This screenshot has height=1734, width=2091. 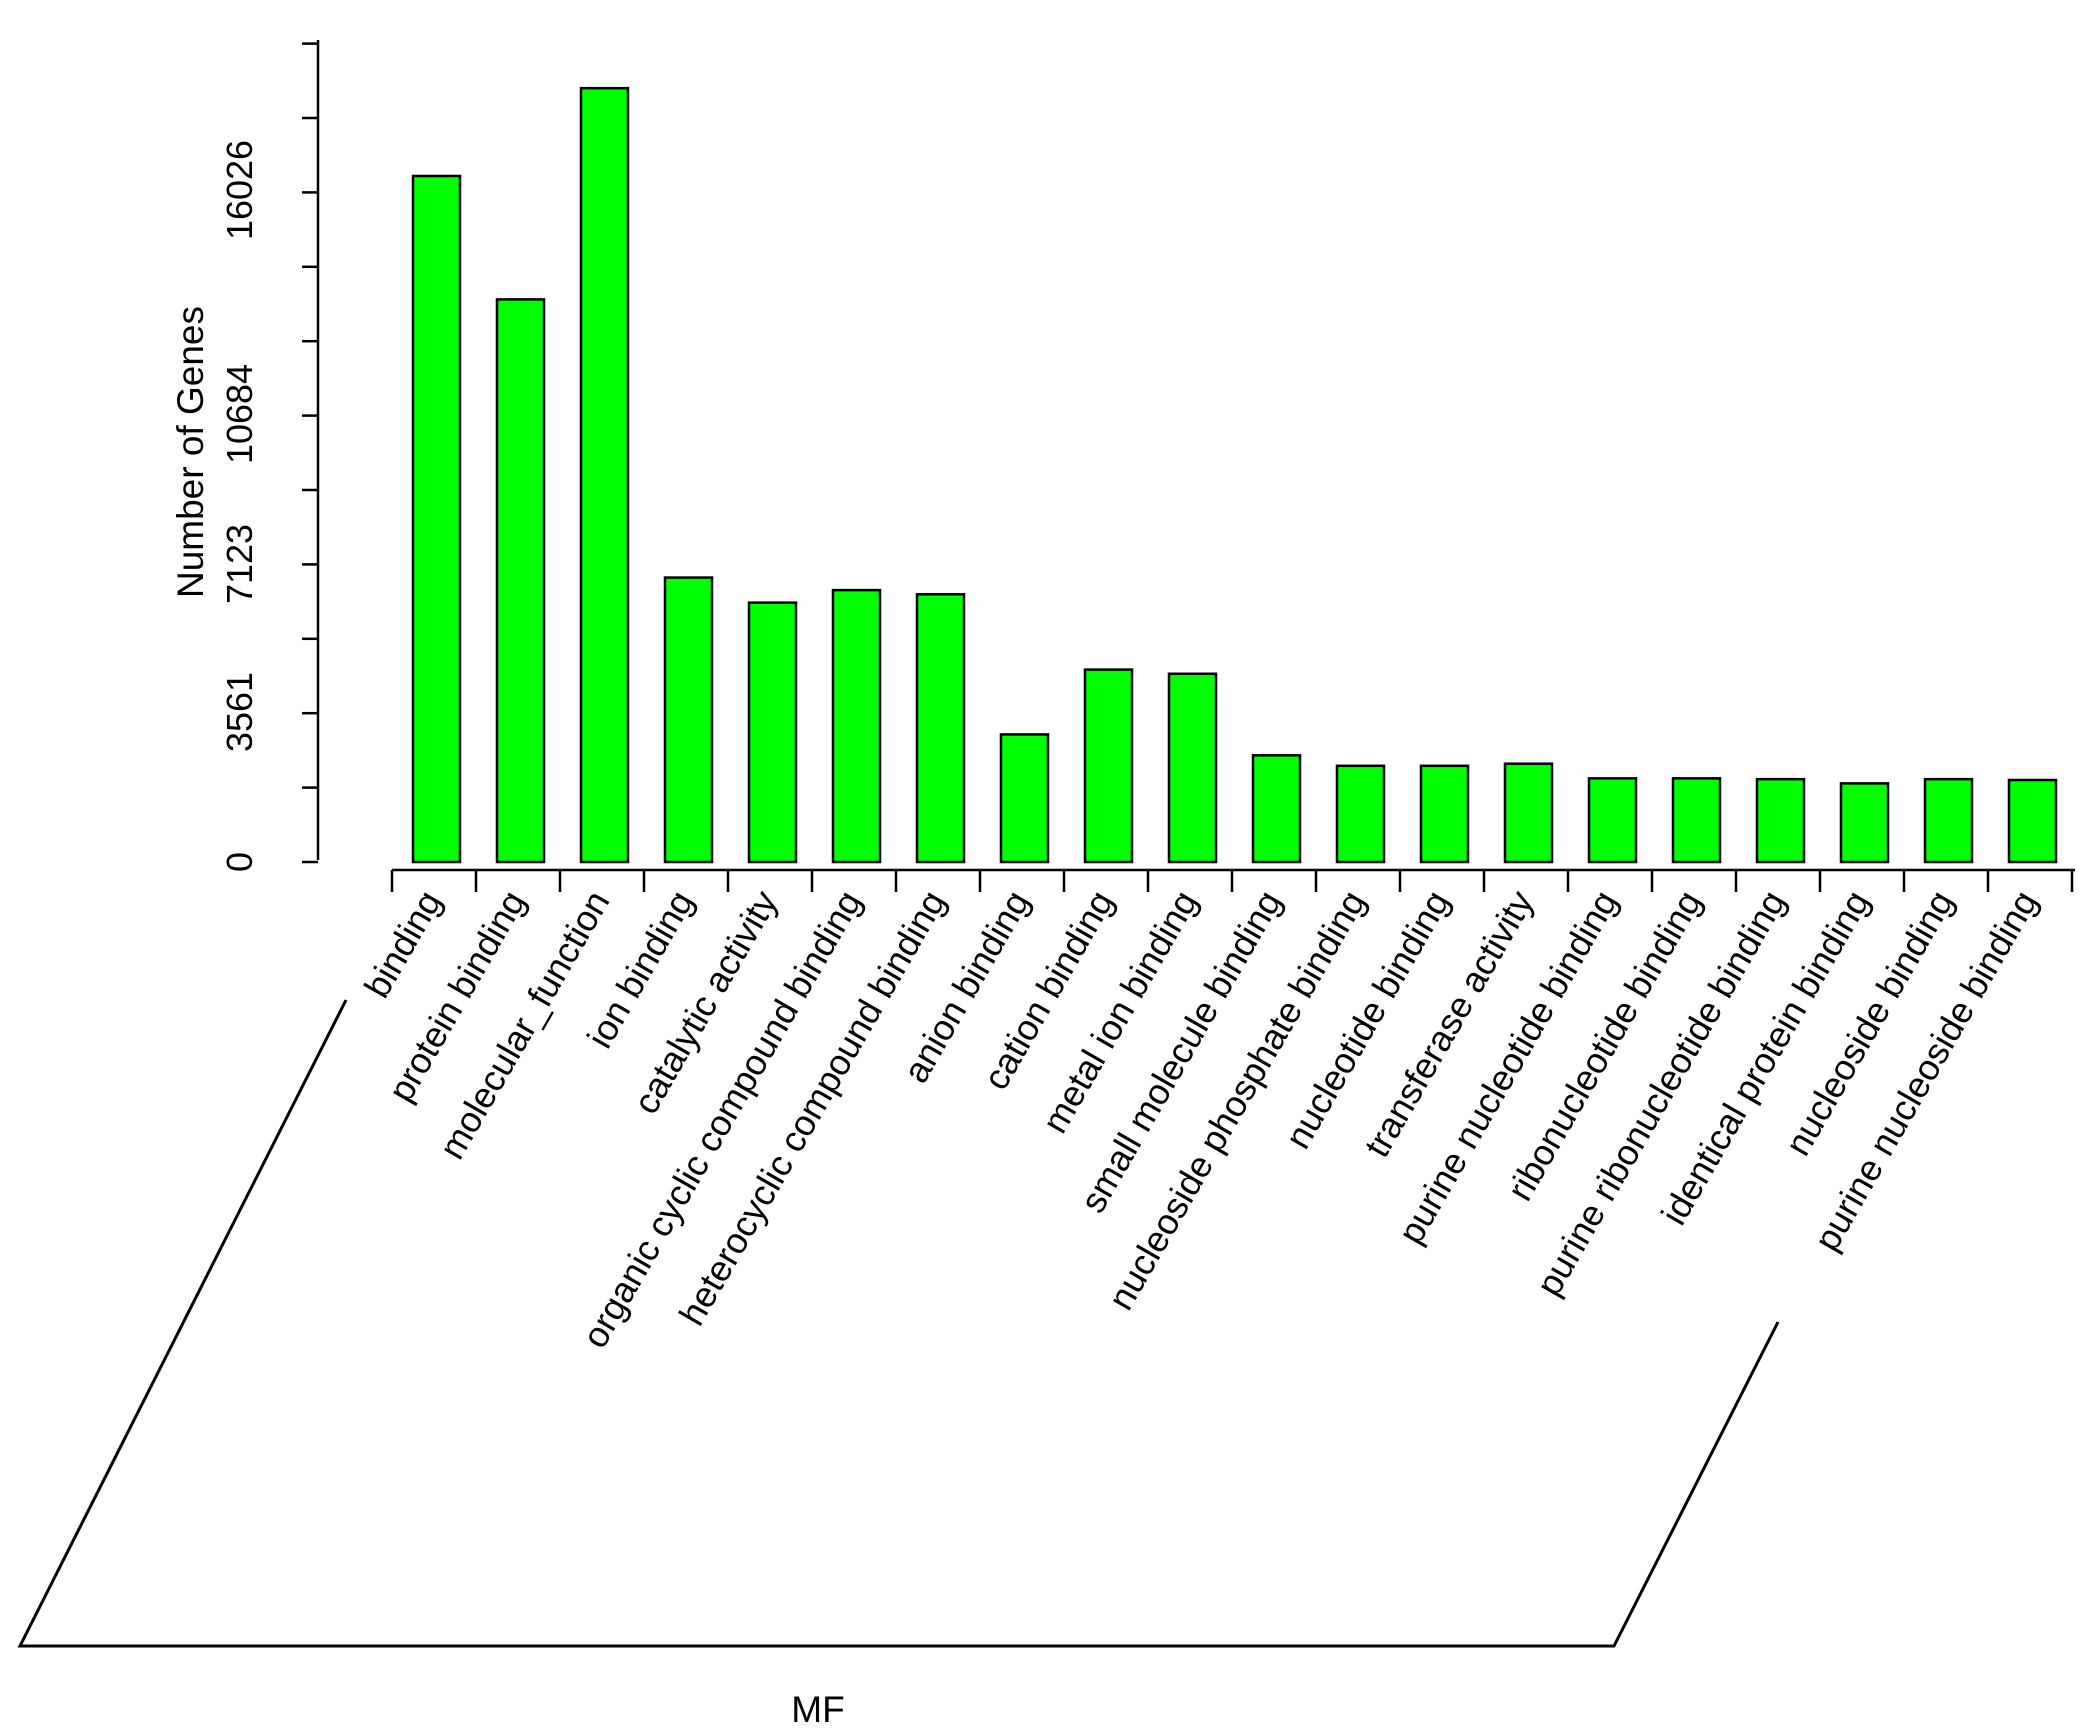 What do you see at coordinates (310, 453) in the screenshot?
I see `y-ticks` at bounding box center [310, 453].